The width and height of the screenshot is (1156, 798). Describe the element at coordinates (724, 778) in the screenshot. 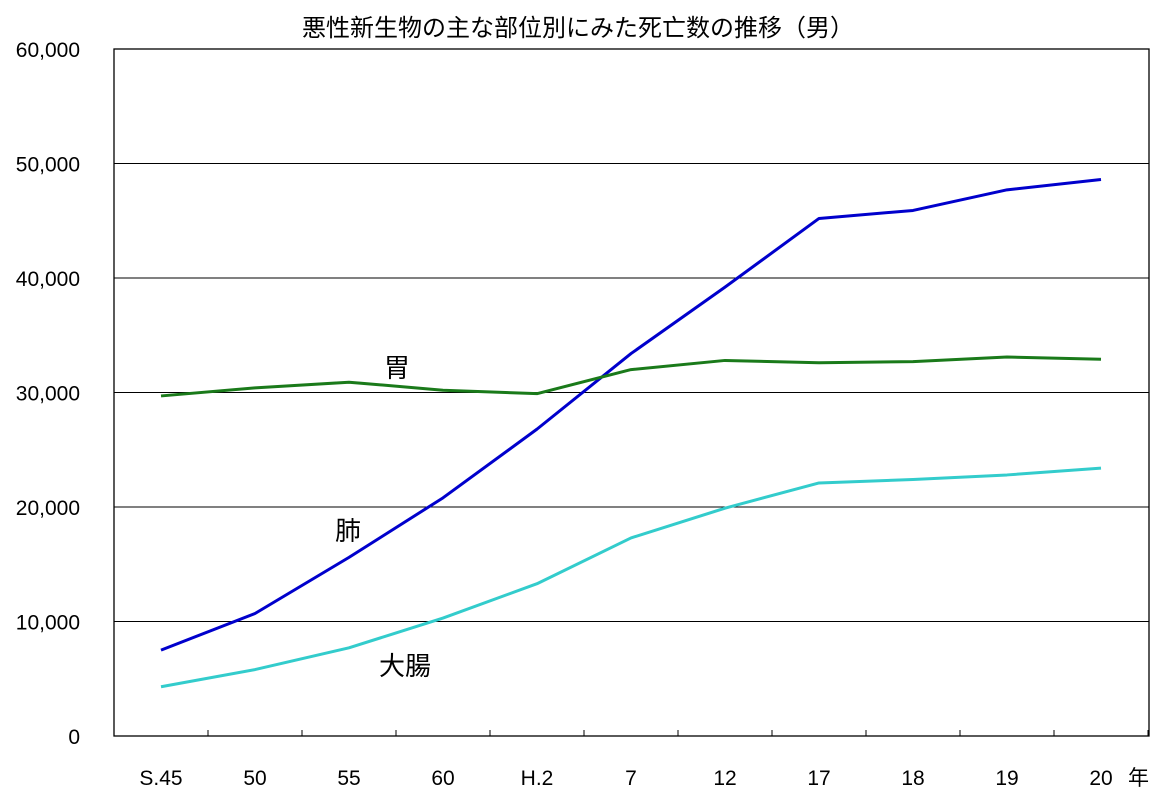

I see `x-tick-label: 12` at that location.